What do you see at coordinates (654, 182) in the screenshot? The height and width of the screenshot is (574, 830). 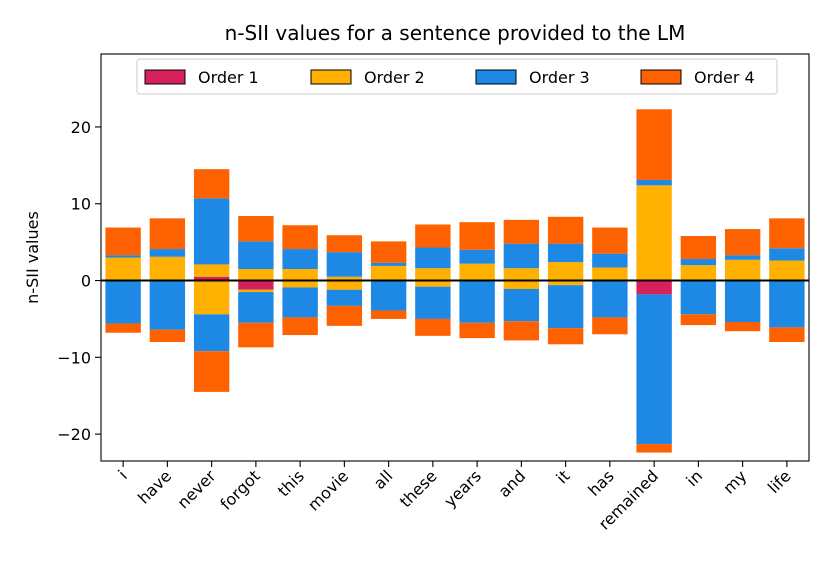 I see `bar-remained-order-3-positive` at bounding box center [654, 182].